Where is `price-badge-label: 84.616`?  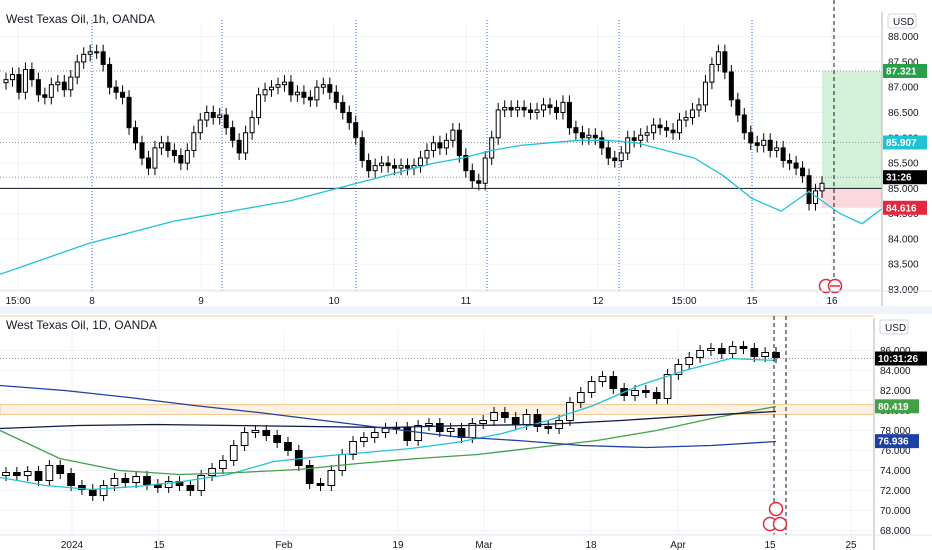 price-badge-label: 84.616 is located at coordinates (901, 208).